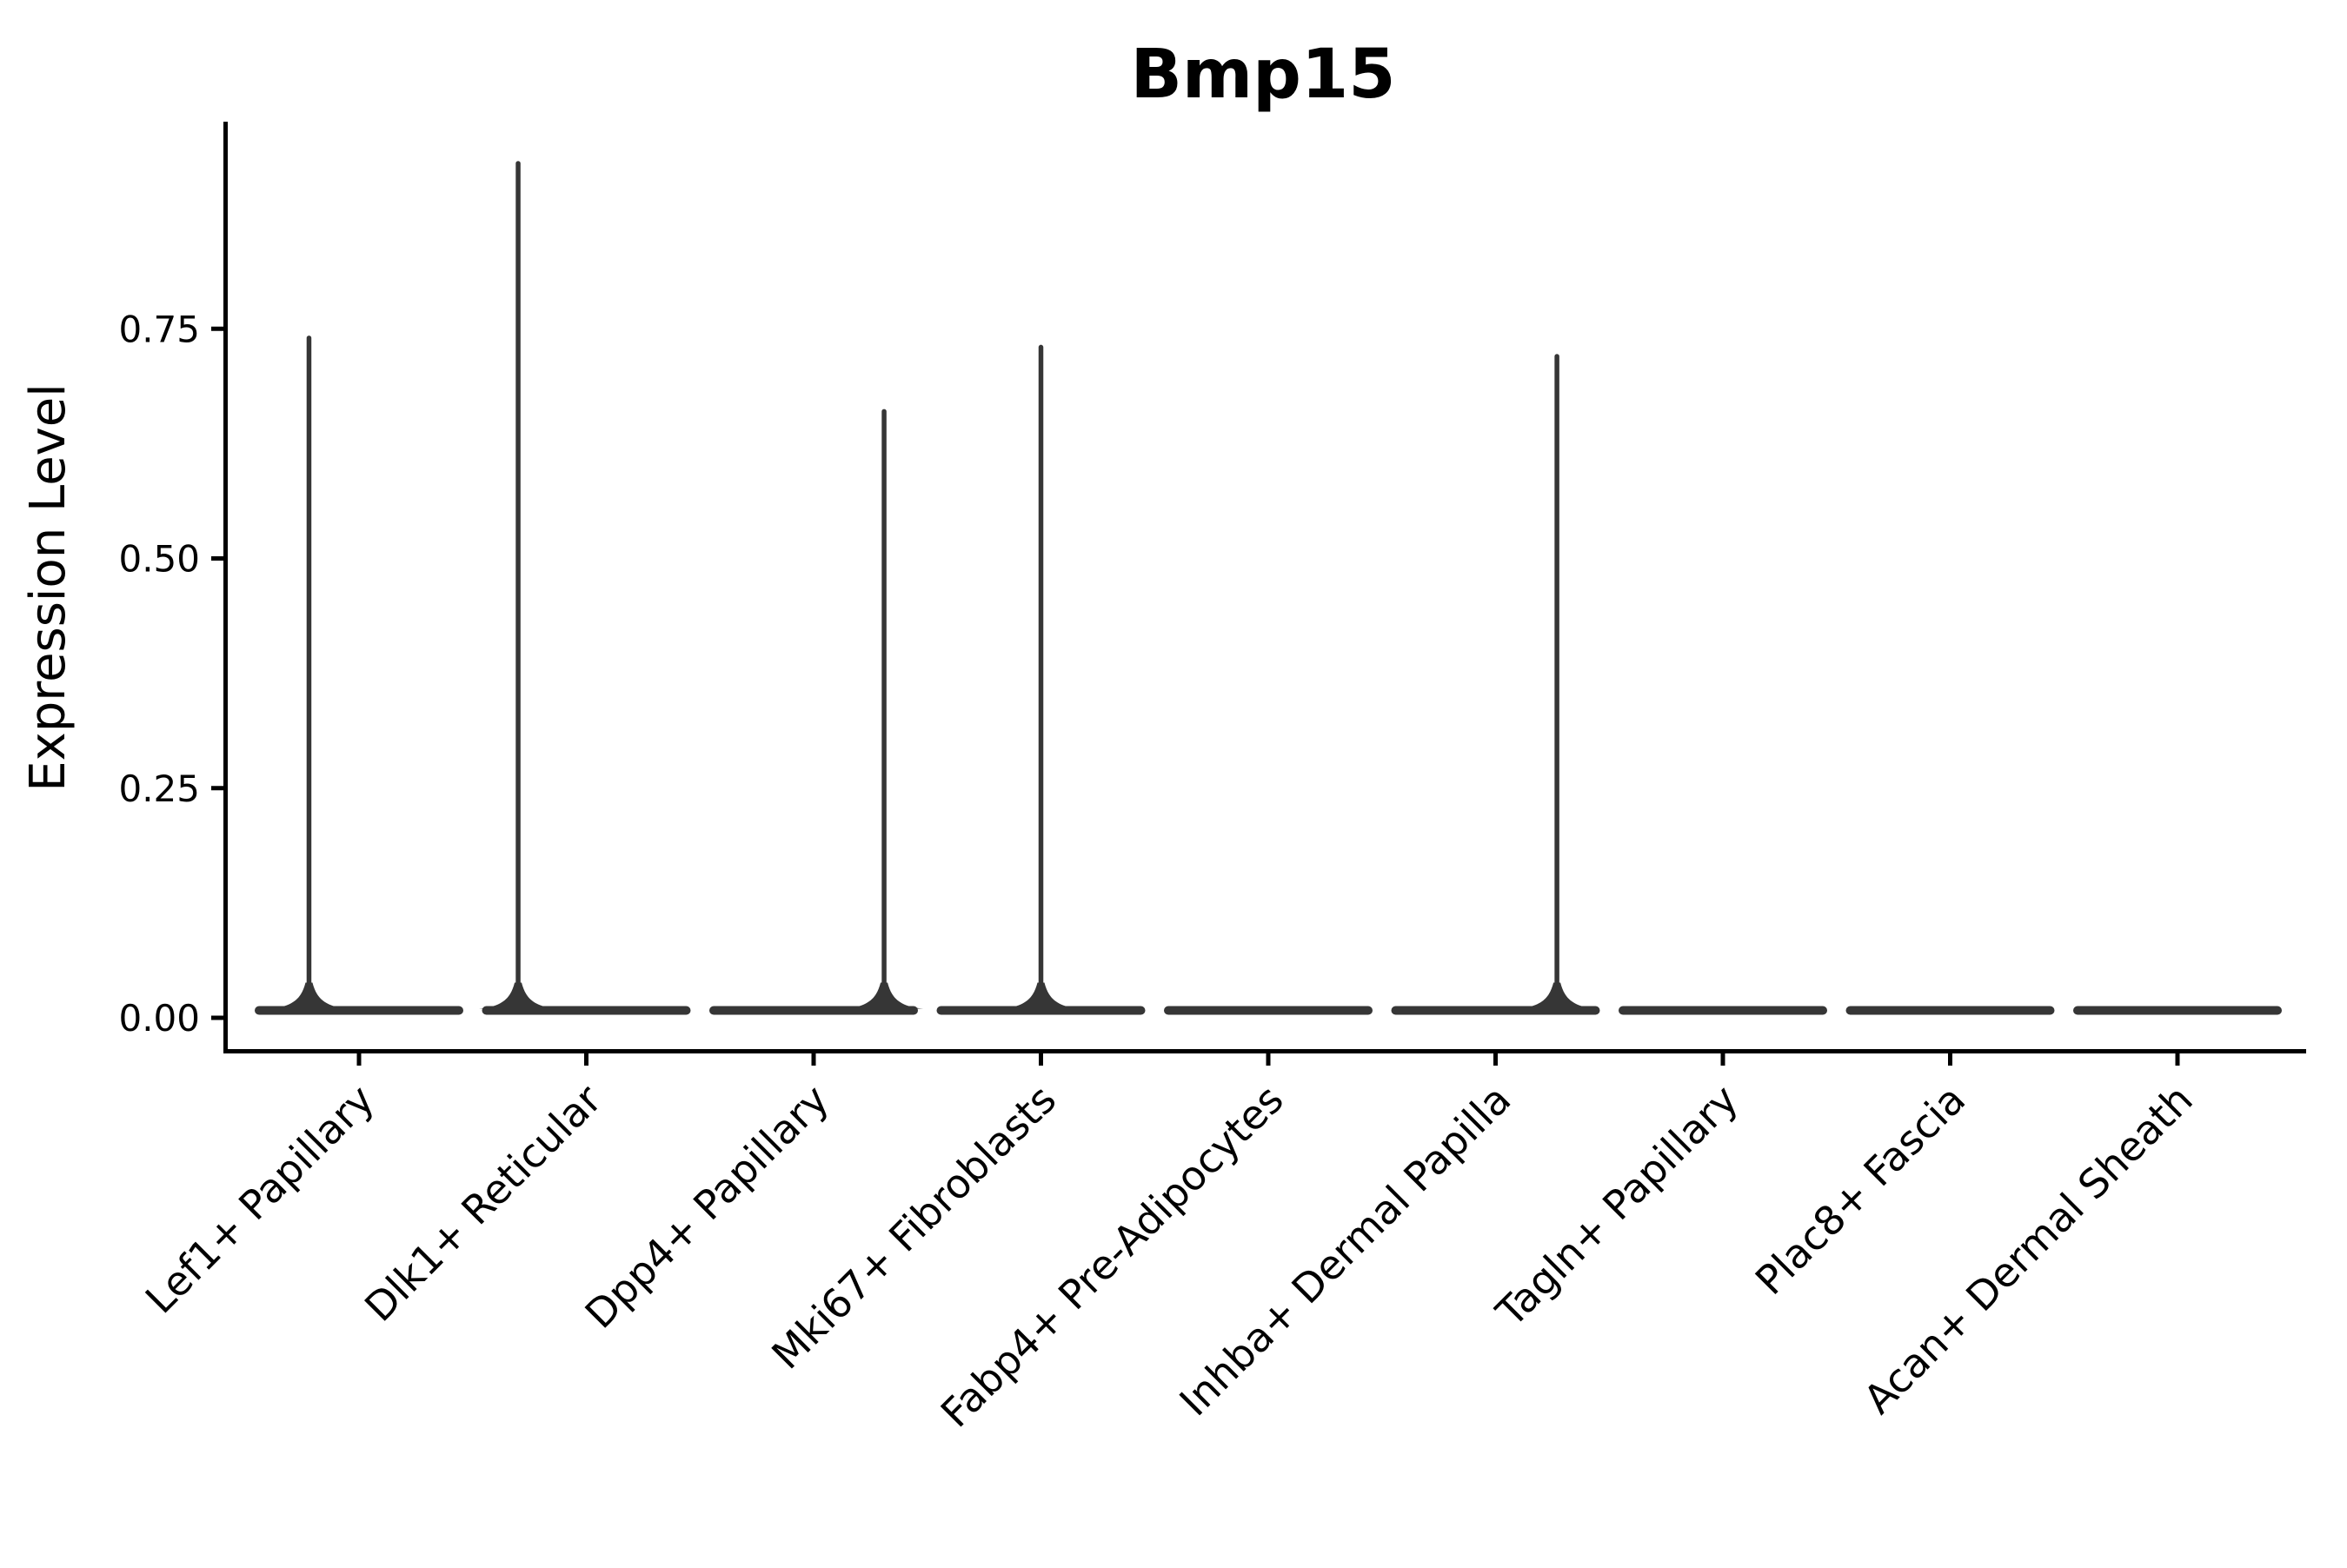  I want to click on violin-acan-dermal-sheath, so click(2177, 1010).